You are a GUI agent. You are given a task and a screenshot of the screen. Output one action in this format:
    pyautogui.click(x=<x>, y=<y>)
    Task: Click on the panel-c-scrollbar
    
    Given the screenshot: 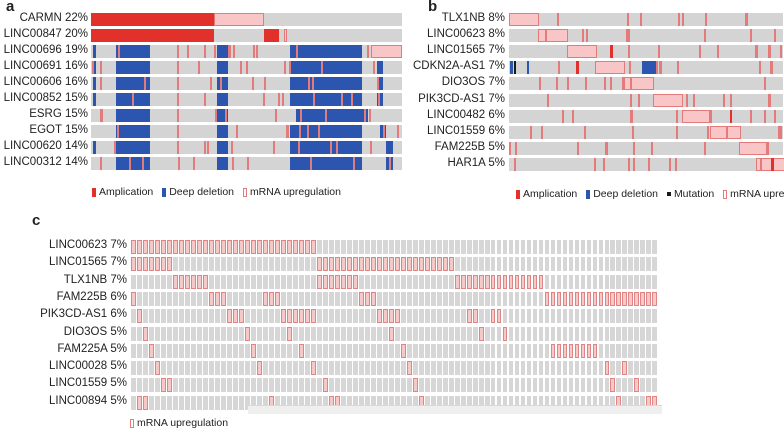 What is the action you would take?
    pyautogui.click(x=455, y=409)
    